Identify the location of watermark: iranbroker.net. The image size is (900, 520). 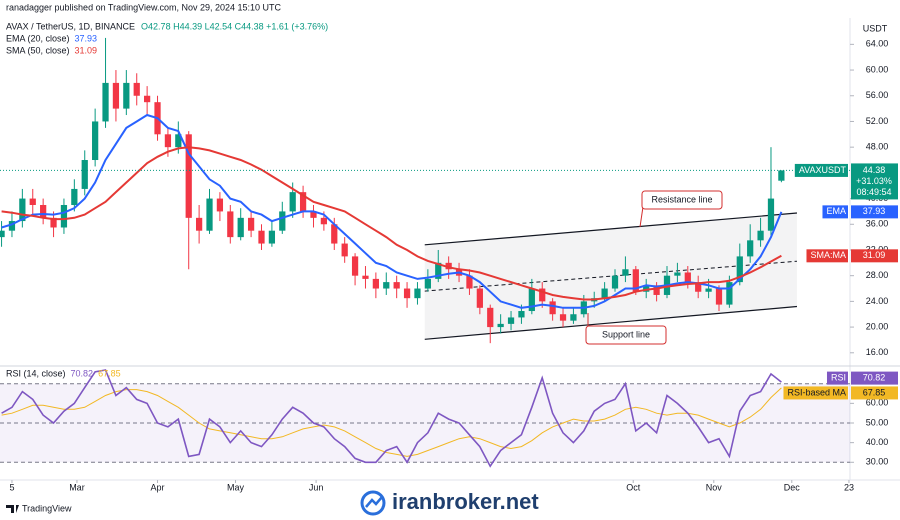
(449, 502).